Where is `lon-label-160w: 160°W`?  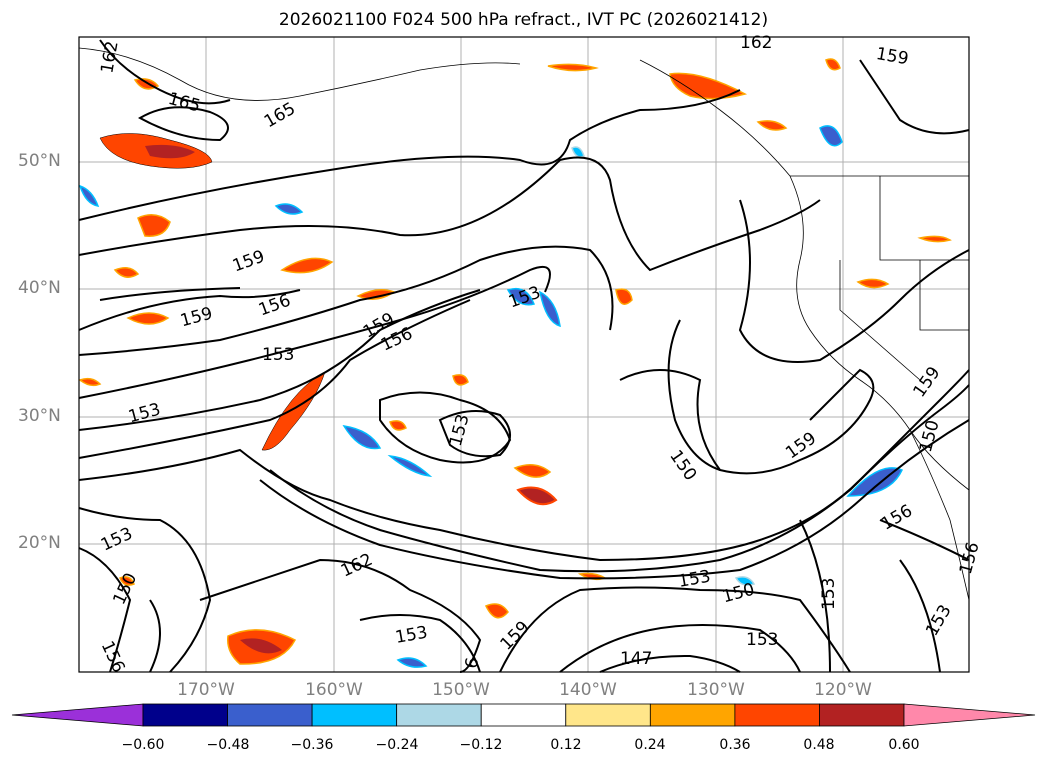
lon-label-160w: 160°W is located at coordinates (334, 690).